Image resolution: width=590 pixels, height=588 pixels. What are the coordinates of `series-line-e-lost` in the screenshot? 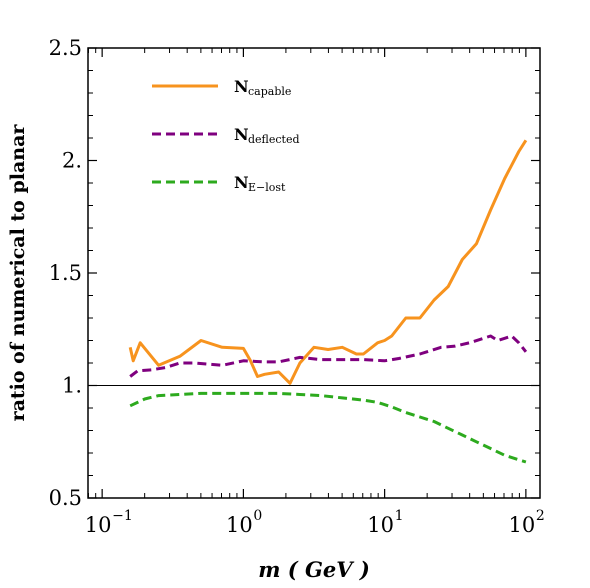 It's located at (328, 427).